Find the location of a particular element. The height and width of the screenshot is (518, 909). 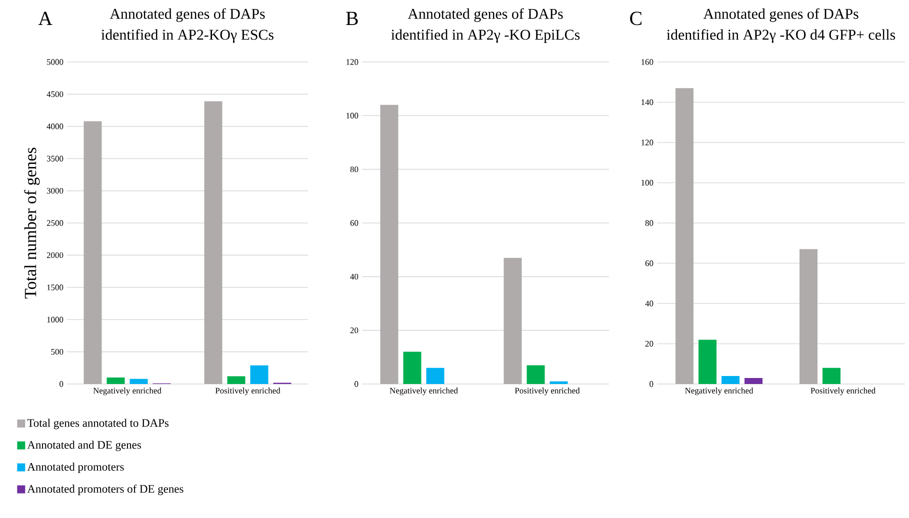

text: A is located at coordinates (45, 18).